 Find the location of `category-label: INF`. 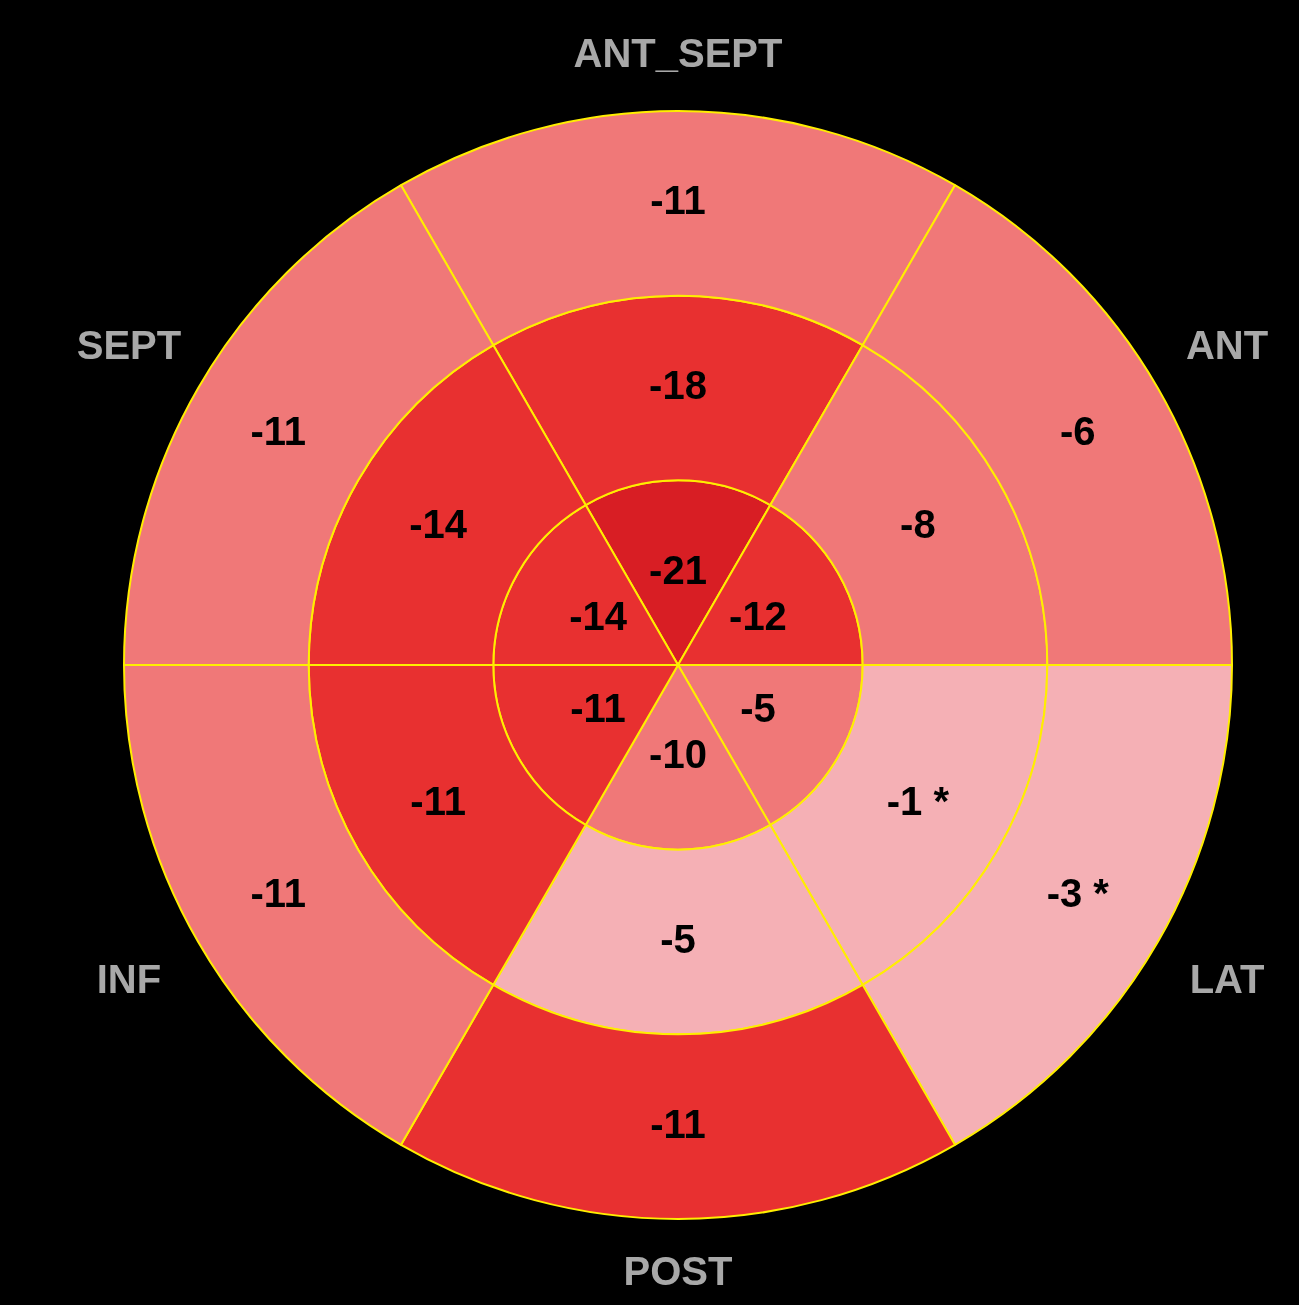

category-label: INF is located at coordinates (129, 979).